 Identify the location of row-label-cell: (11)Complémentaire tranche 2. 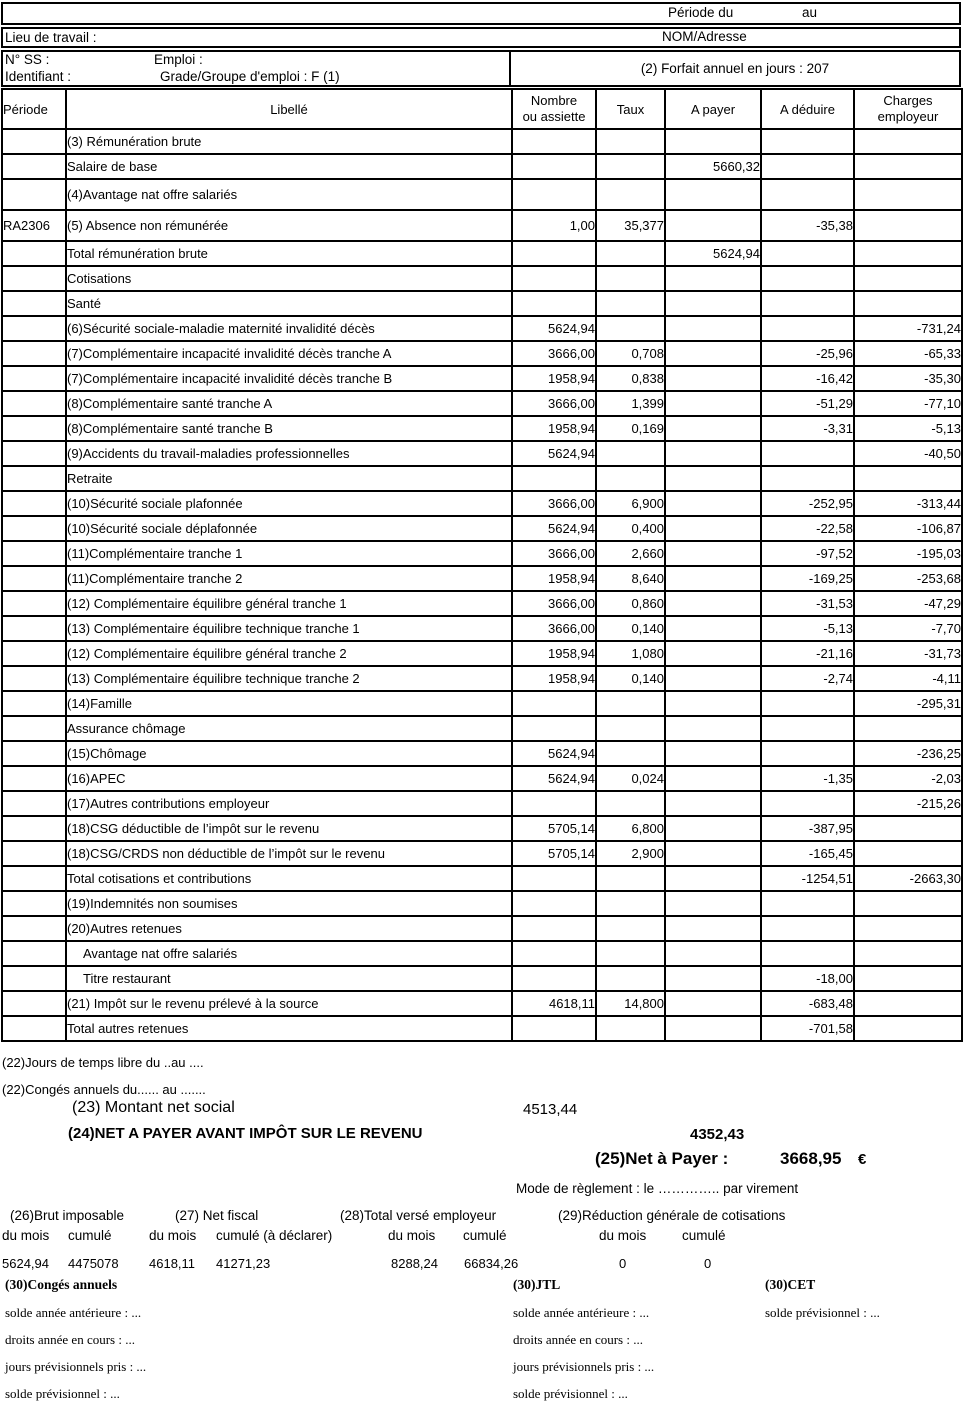
(289, 578).